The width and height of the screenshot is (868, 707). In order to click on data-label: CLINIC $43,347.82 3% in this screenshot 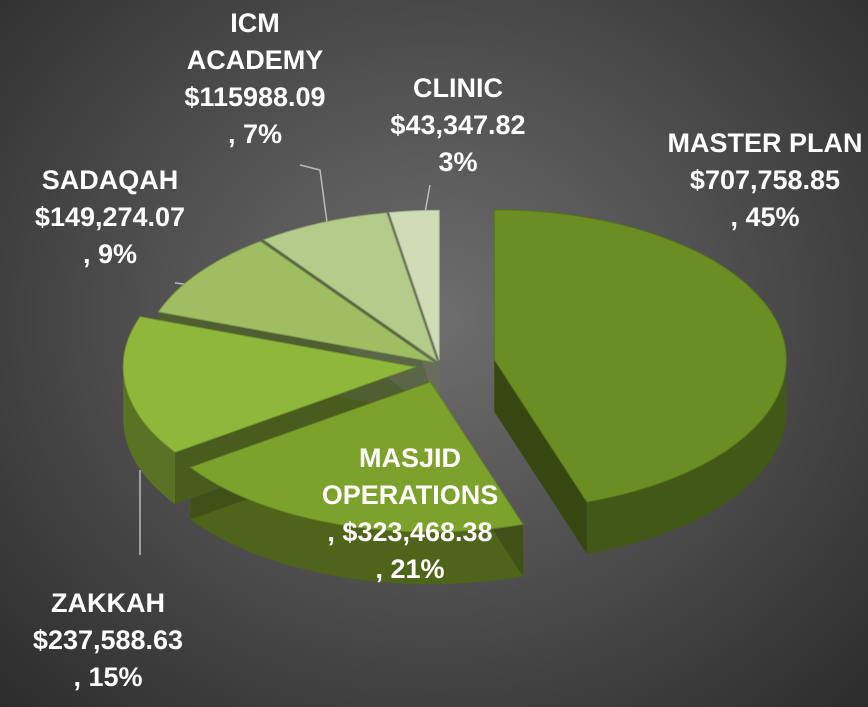, I will do `click(458, 125)`.